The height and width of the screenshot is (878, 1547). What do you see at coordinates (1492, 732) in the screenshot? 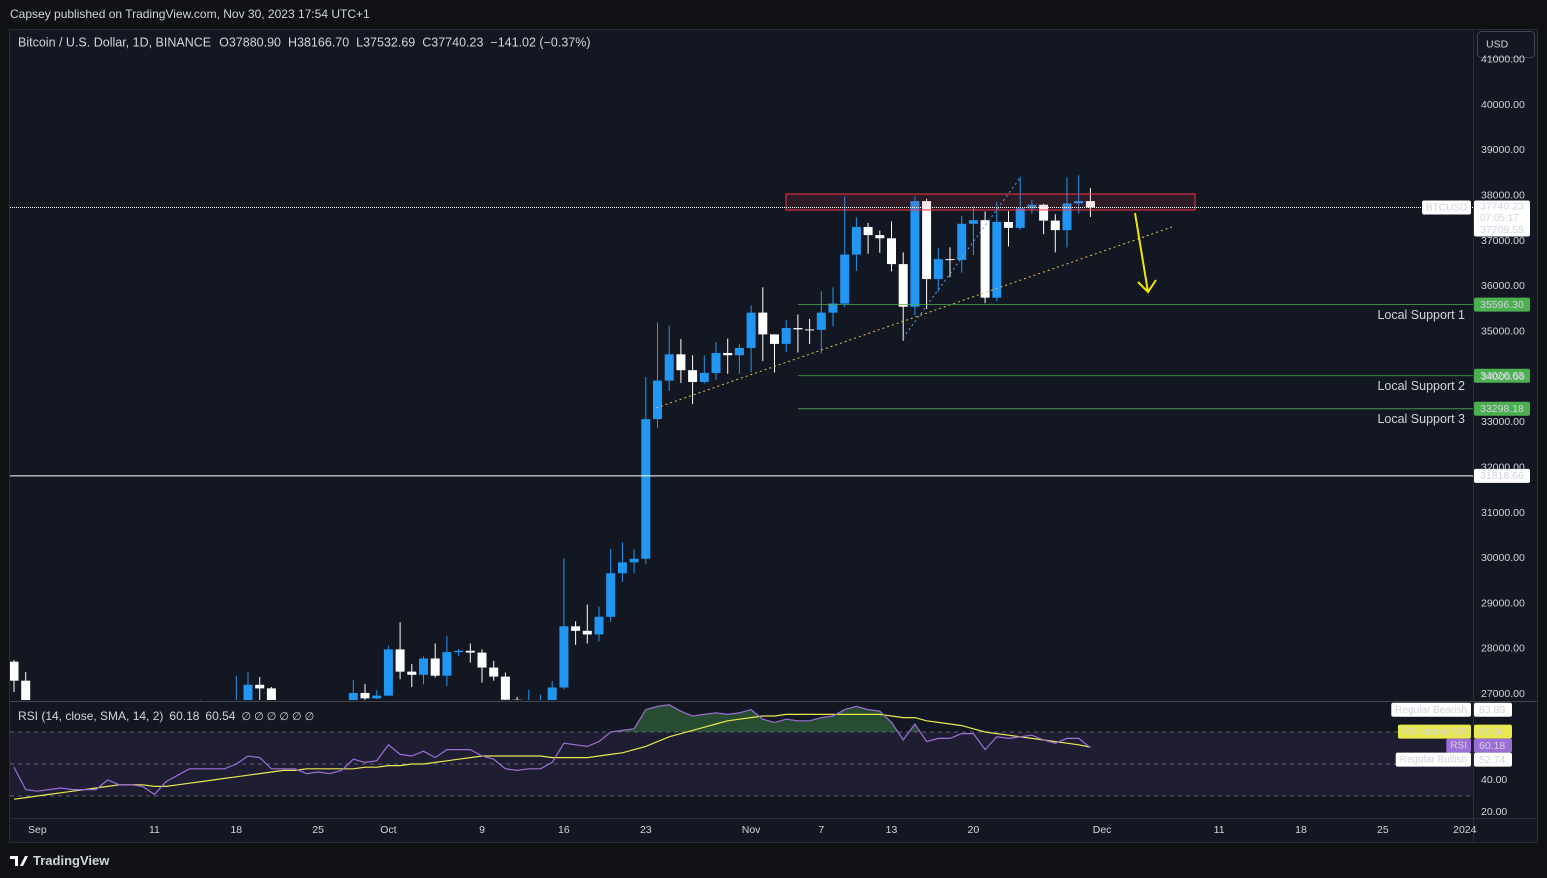
I see `rsi-value-label: 60.54` at bounding box center [1492, 732].